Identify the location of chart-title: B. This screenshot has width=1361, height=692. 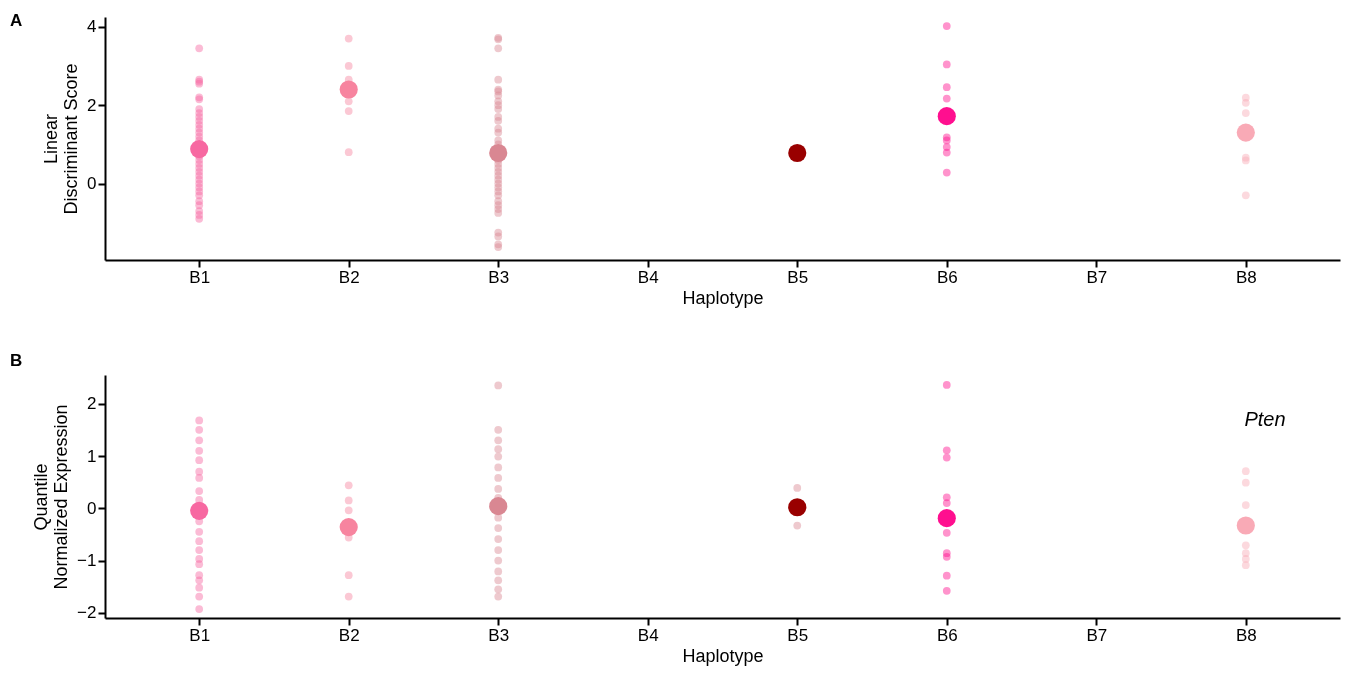
(16, 360).